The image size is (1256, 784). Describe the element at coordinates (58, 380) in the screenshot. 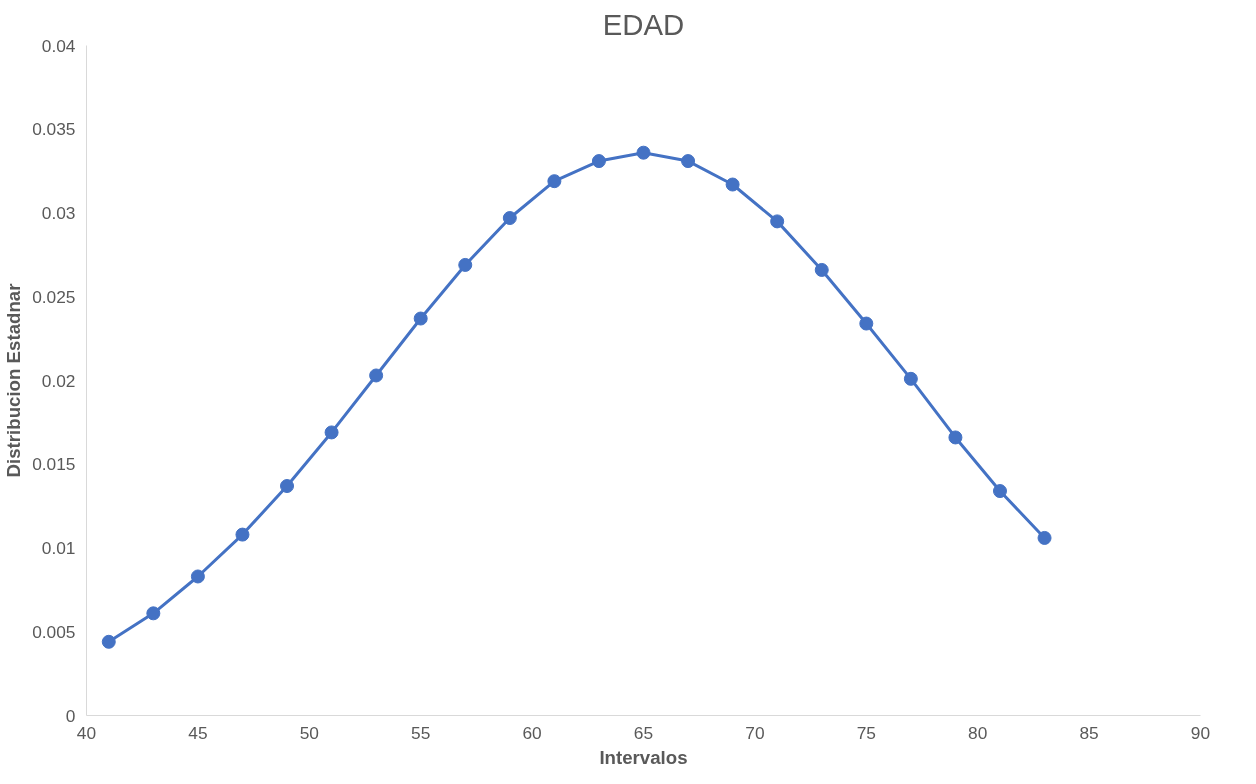

I see `y-tick-label: 0.02` at that location.